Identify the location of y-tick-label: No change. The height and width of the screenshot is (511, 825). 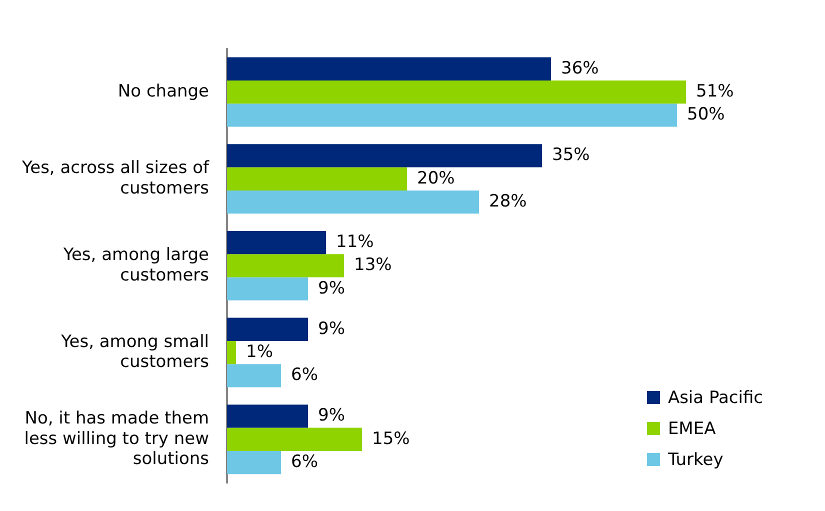
(164, 91).